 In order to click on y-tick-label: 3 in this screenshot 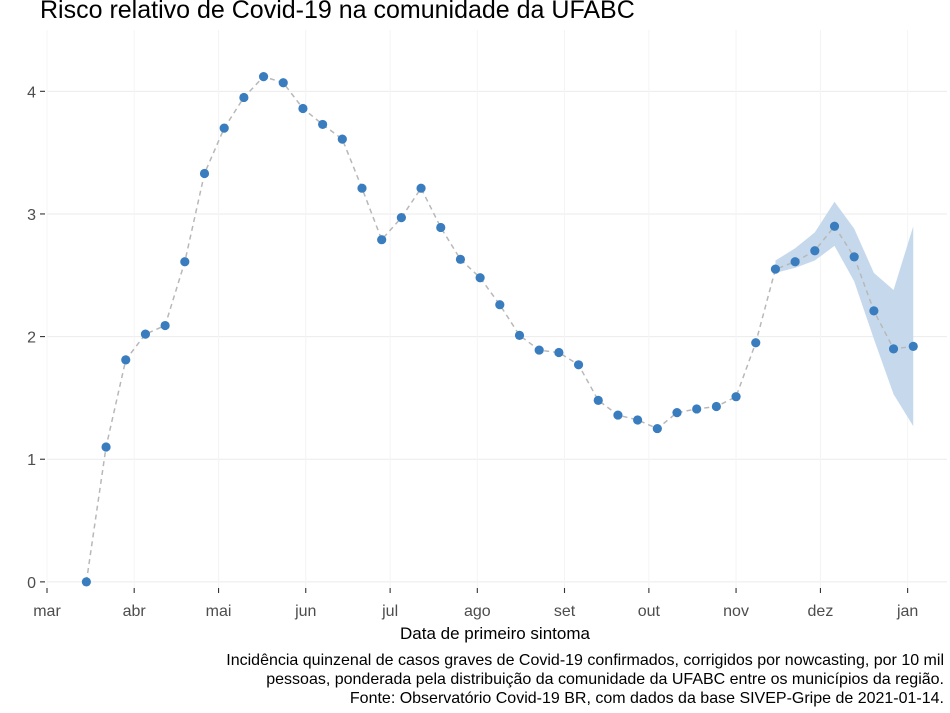, I will do `click(31, 215)`.